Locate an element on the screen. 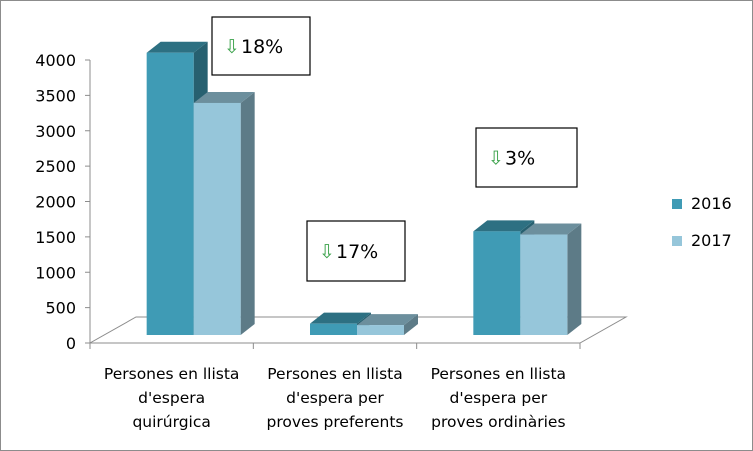 This screenshot has height=451, width=753. y-tick-label: 2500 is located at coordinates (55, 166).